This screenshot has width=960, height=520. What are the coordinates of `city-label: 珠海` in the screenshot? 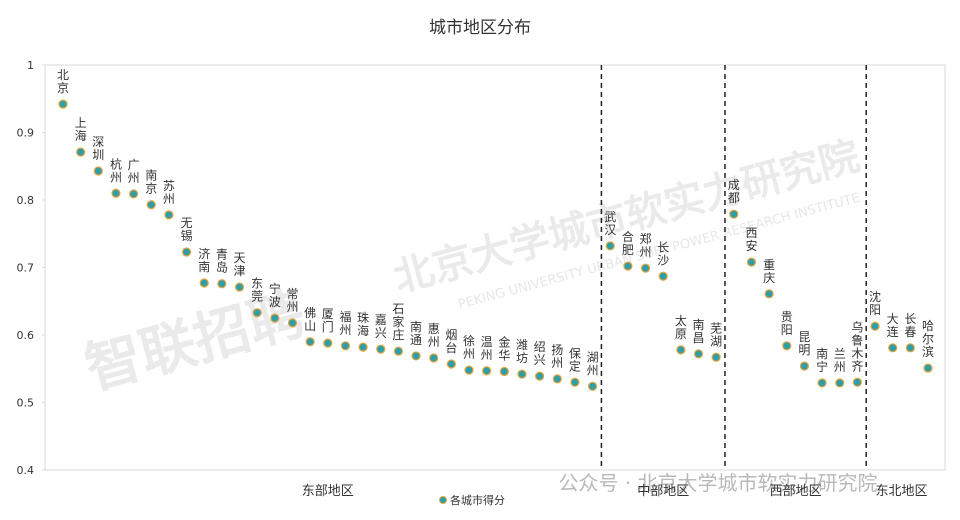 It's located at (363, 324).